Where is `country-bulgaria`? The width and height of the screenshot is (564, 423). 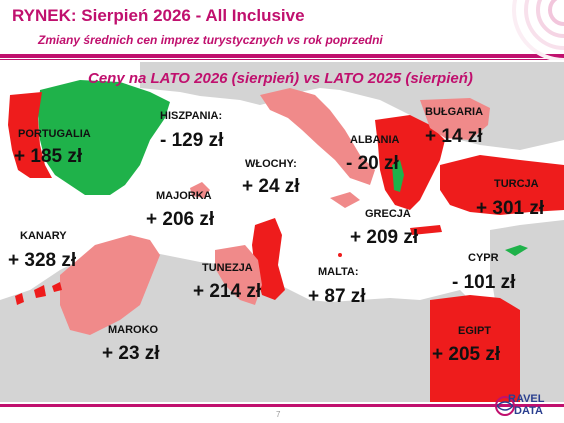
country-bulgaria is located at coordinates (455, 119).